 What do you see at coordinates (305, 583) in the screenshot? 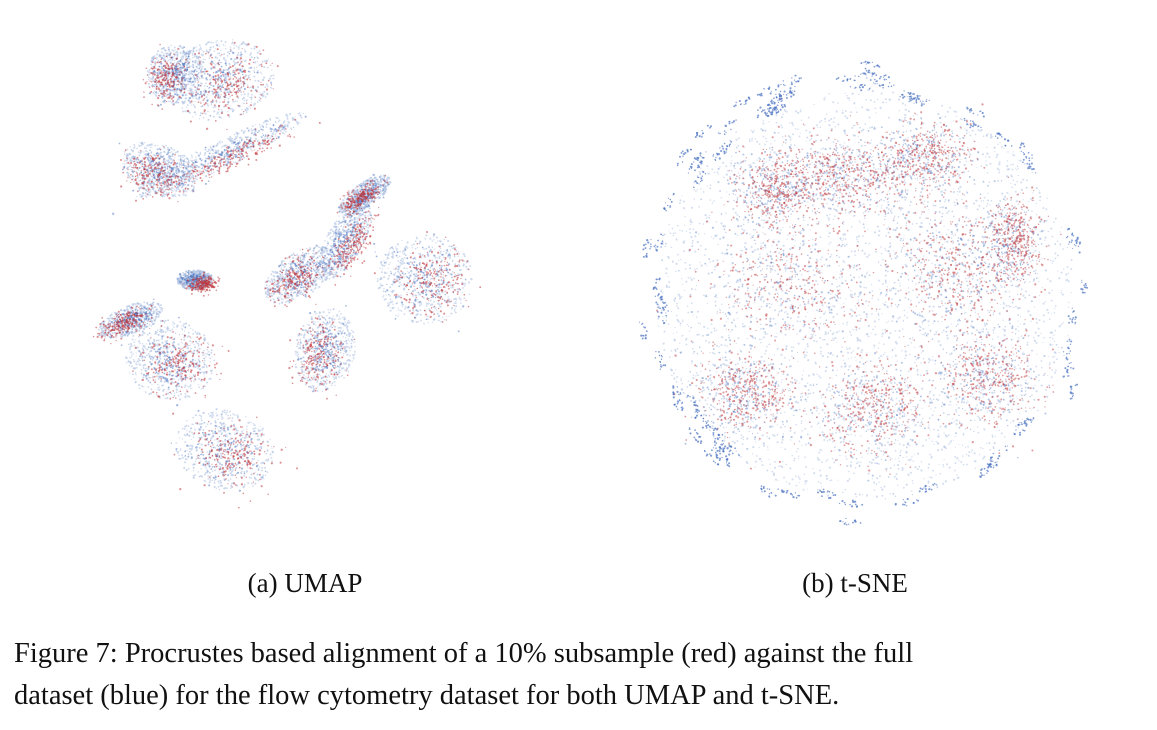
I see `subfigure-caption-umap: (a) UMAP` at bounding box center [305, 583].